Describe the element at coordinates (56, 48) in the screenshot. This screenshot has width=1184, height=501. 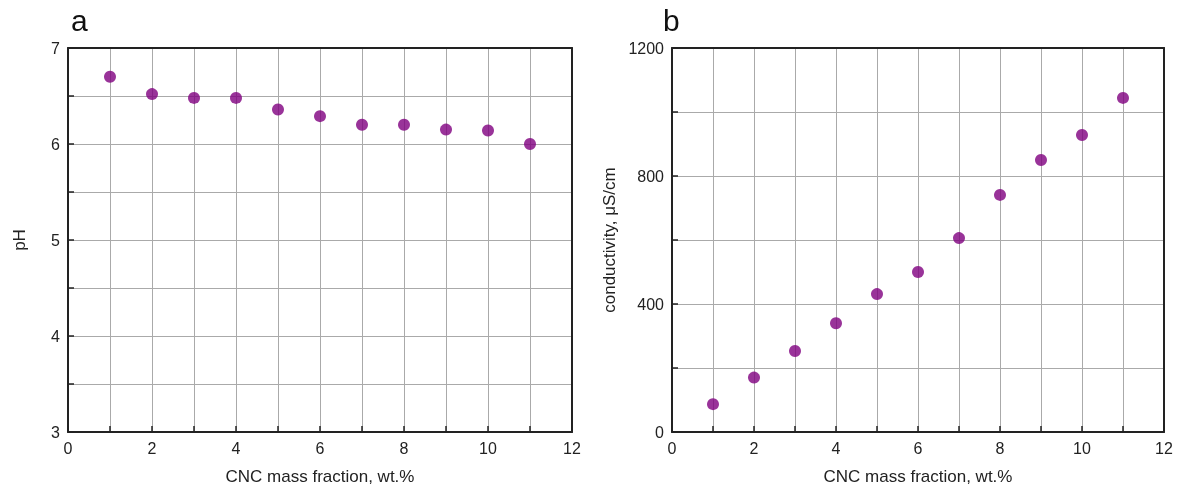
I see `y-tick-label: 7` at that location.